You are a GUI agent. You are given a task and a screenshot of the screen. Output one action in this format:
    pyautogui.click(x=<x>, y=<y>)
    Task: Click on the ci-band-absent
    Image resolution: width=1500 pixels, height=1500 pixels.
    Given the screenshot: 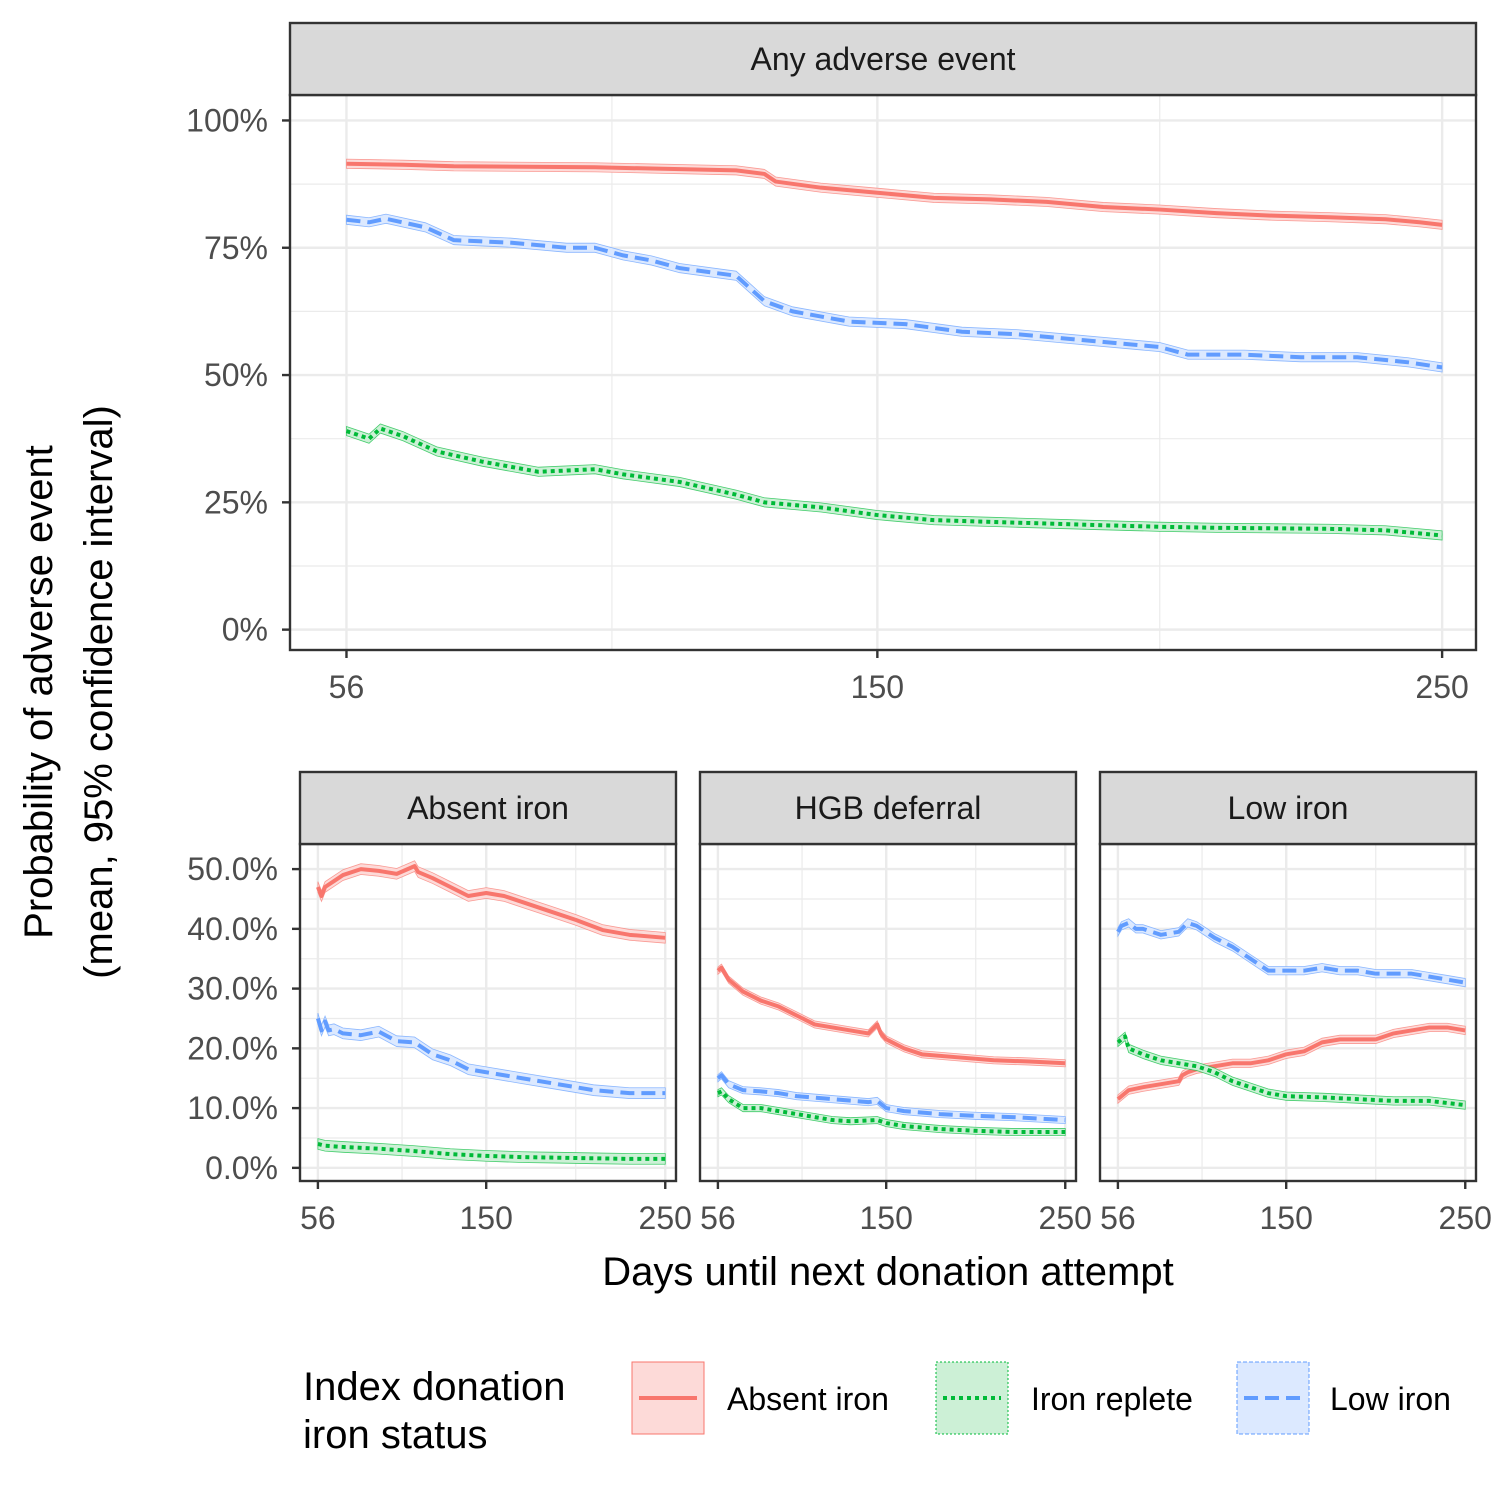 What is the action you would take?
    pyautogui.click(x=891, y=1015)
    